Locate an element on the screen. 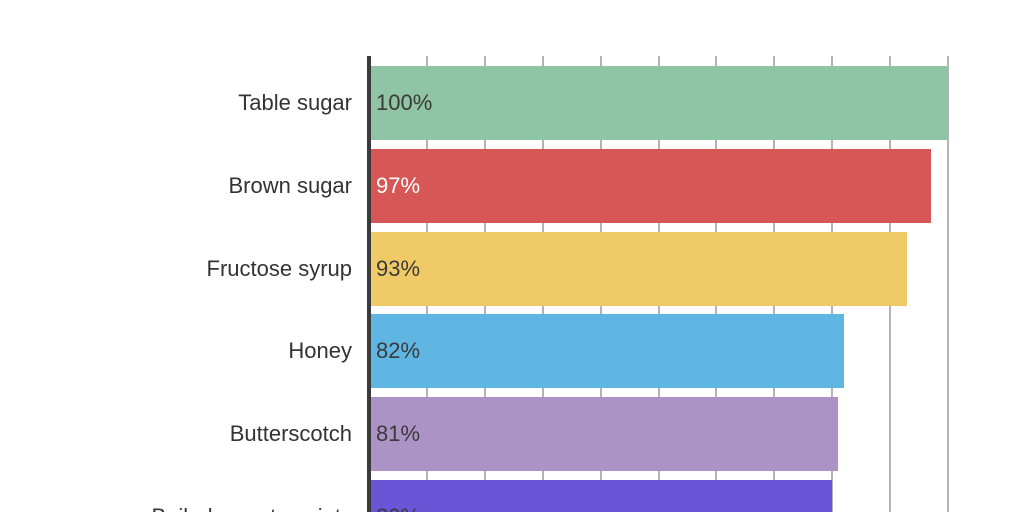  y-axis-baseline is located at coordinates (369, 284).